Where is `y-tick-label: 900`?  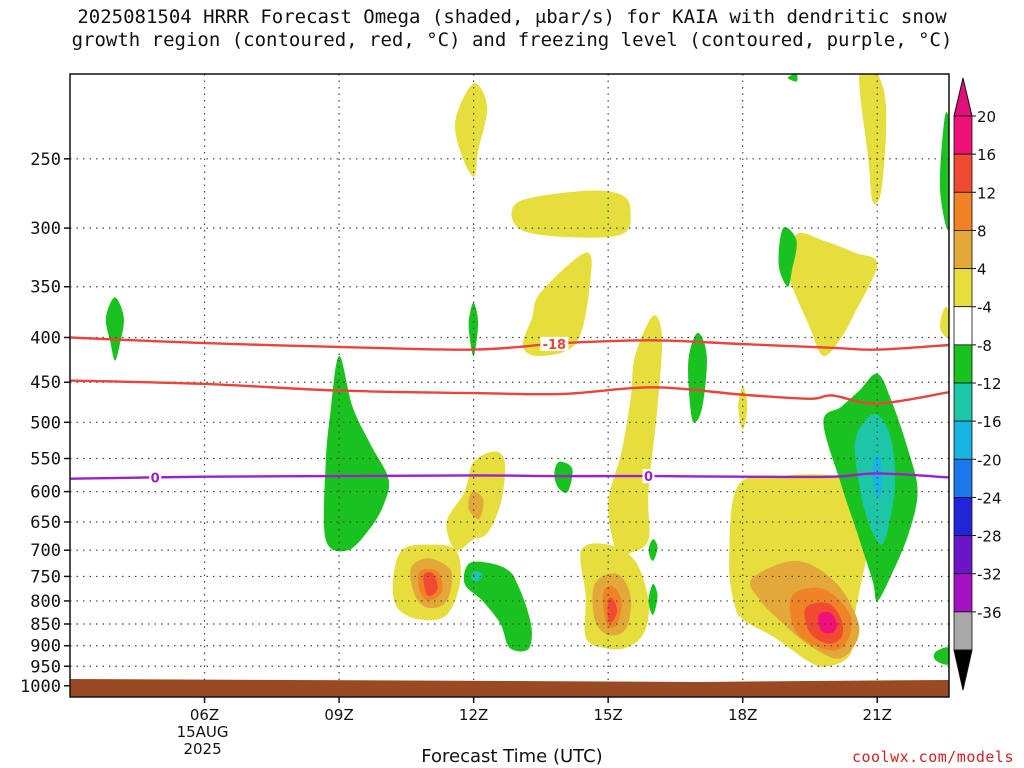 y-tick-label: 900 is located at coordinates (45, 647).